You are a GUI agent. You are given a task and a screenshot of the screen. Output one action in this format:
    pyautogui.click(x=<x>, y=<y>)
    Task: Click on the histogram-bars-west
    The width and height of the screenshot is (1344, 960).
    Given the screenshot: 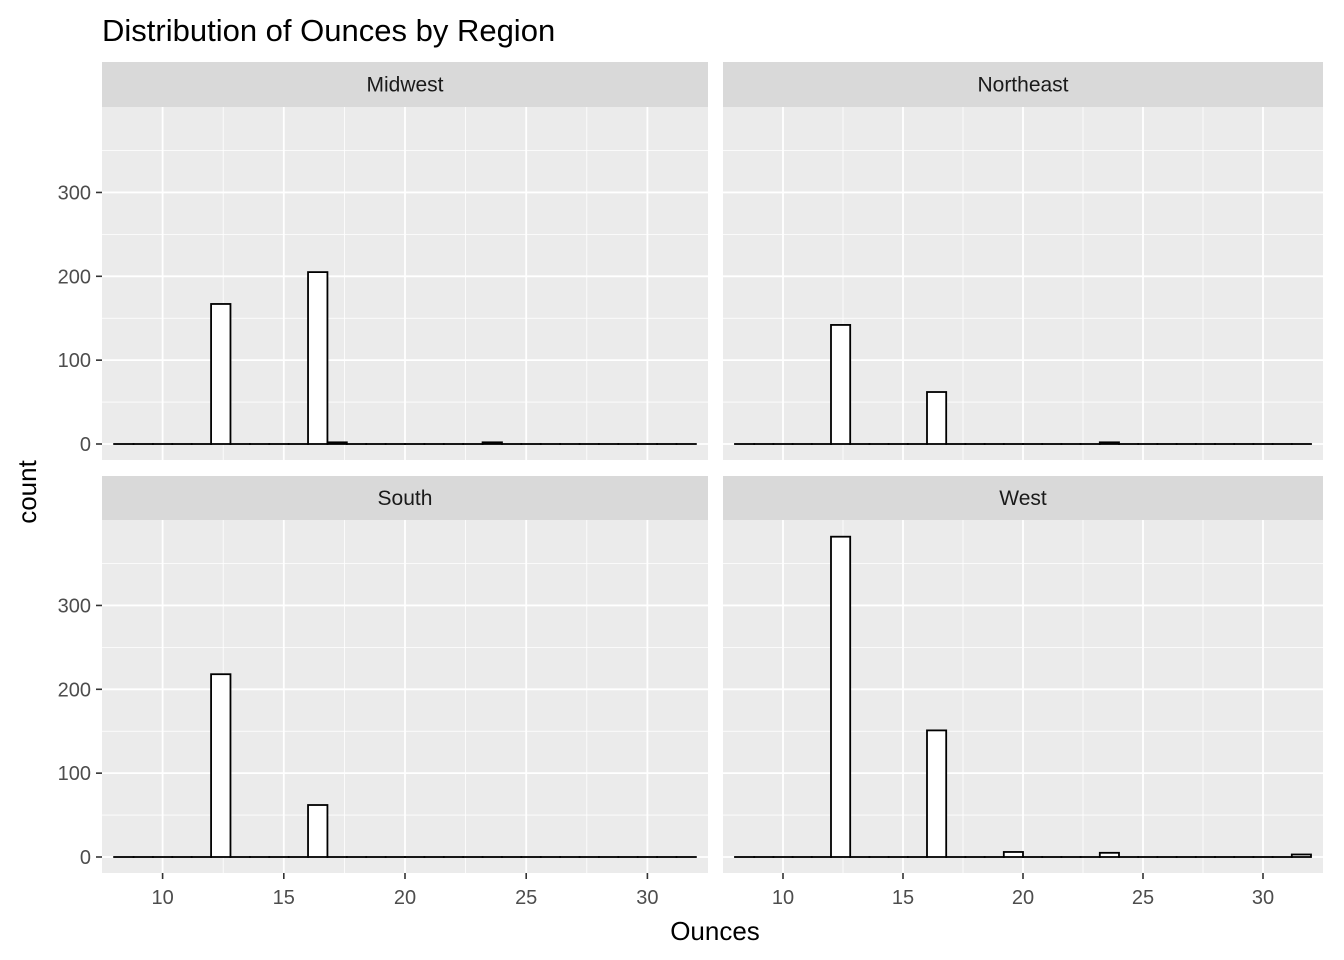 What is the action you would take?
    pyautogui.click(x=1023, y=696)
    